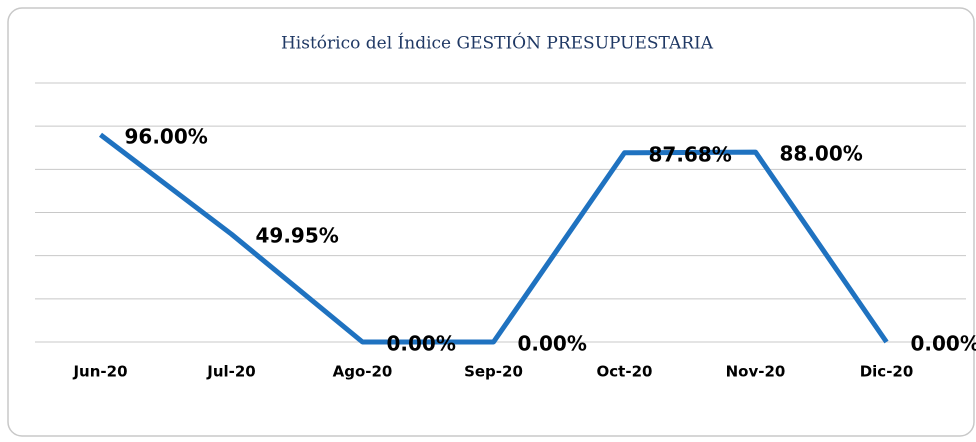 The height and width of the screenshot is (442, 976). What do you see at coordinates (166, 136) in the screenshot?
I see `data-label: 96.00%` at bounding box center [166, 136].